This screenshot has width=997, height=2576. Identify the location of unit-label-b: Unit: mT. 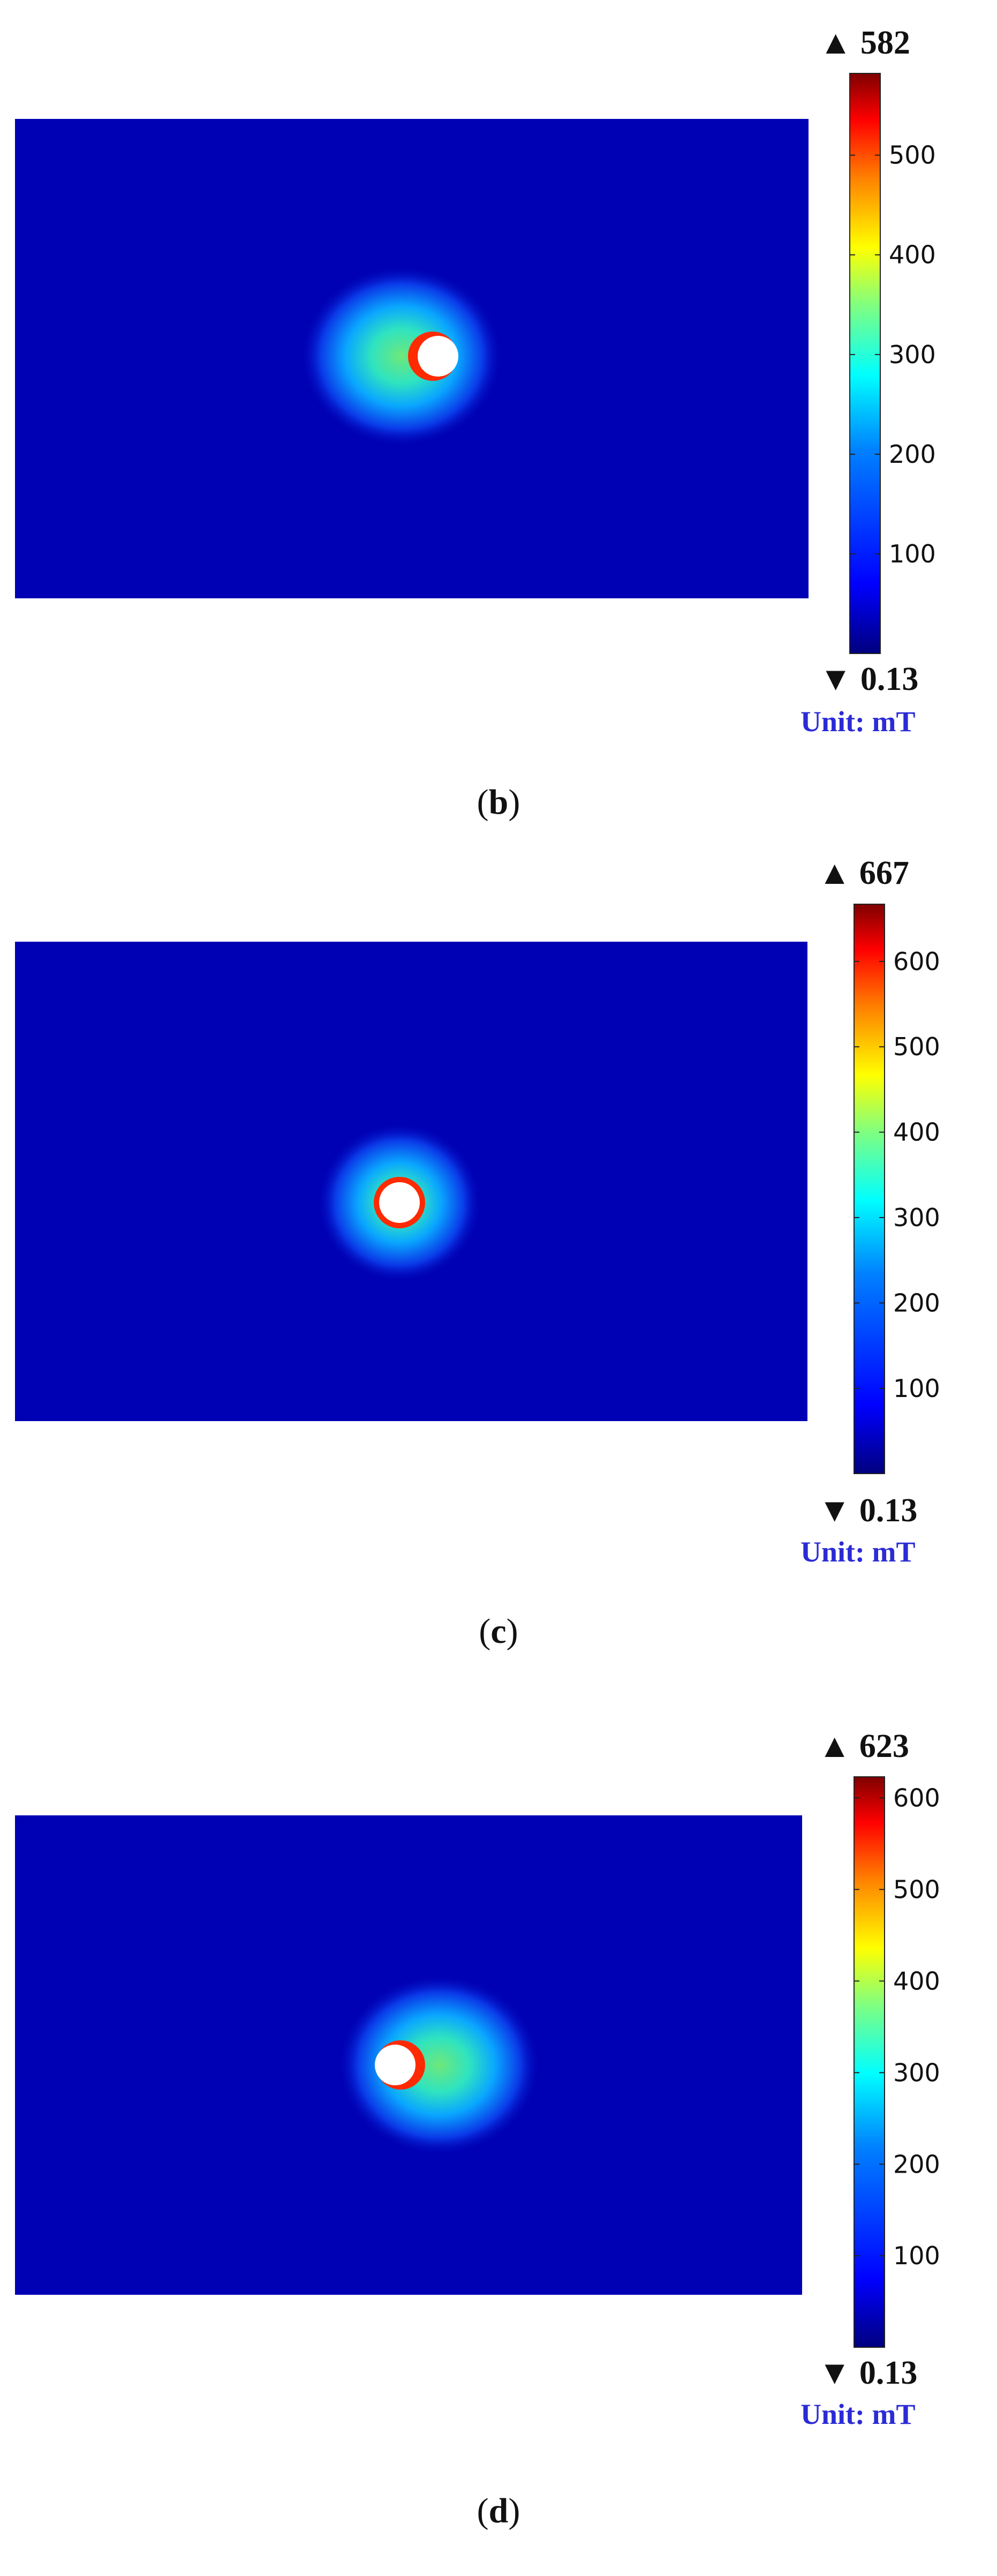
(858, 721).